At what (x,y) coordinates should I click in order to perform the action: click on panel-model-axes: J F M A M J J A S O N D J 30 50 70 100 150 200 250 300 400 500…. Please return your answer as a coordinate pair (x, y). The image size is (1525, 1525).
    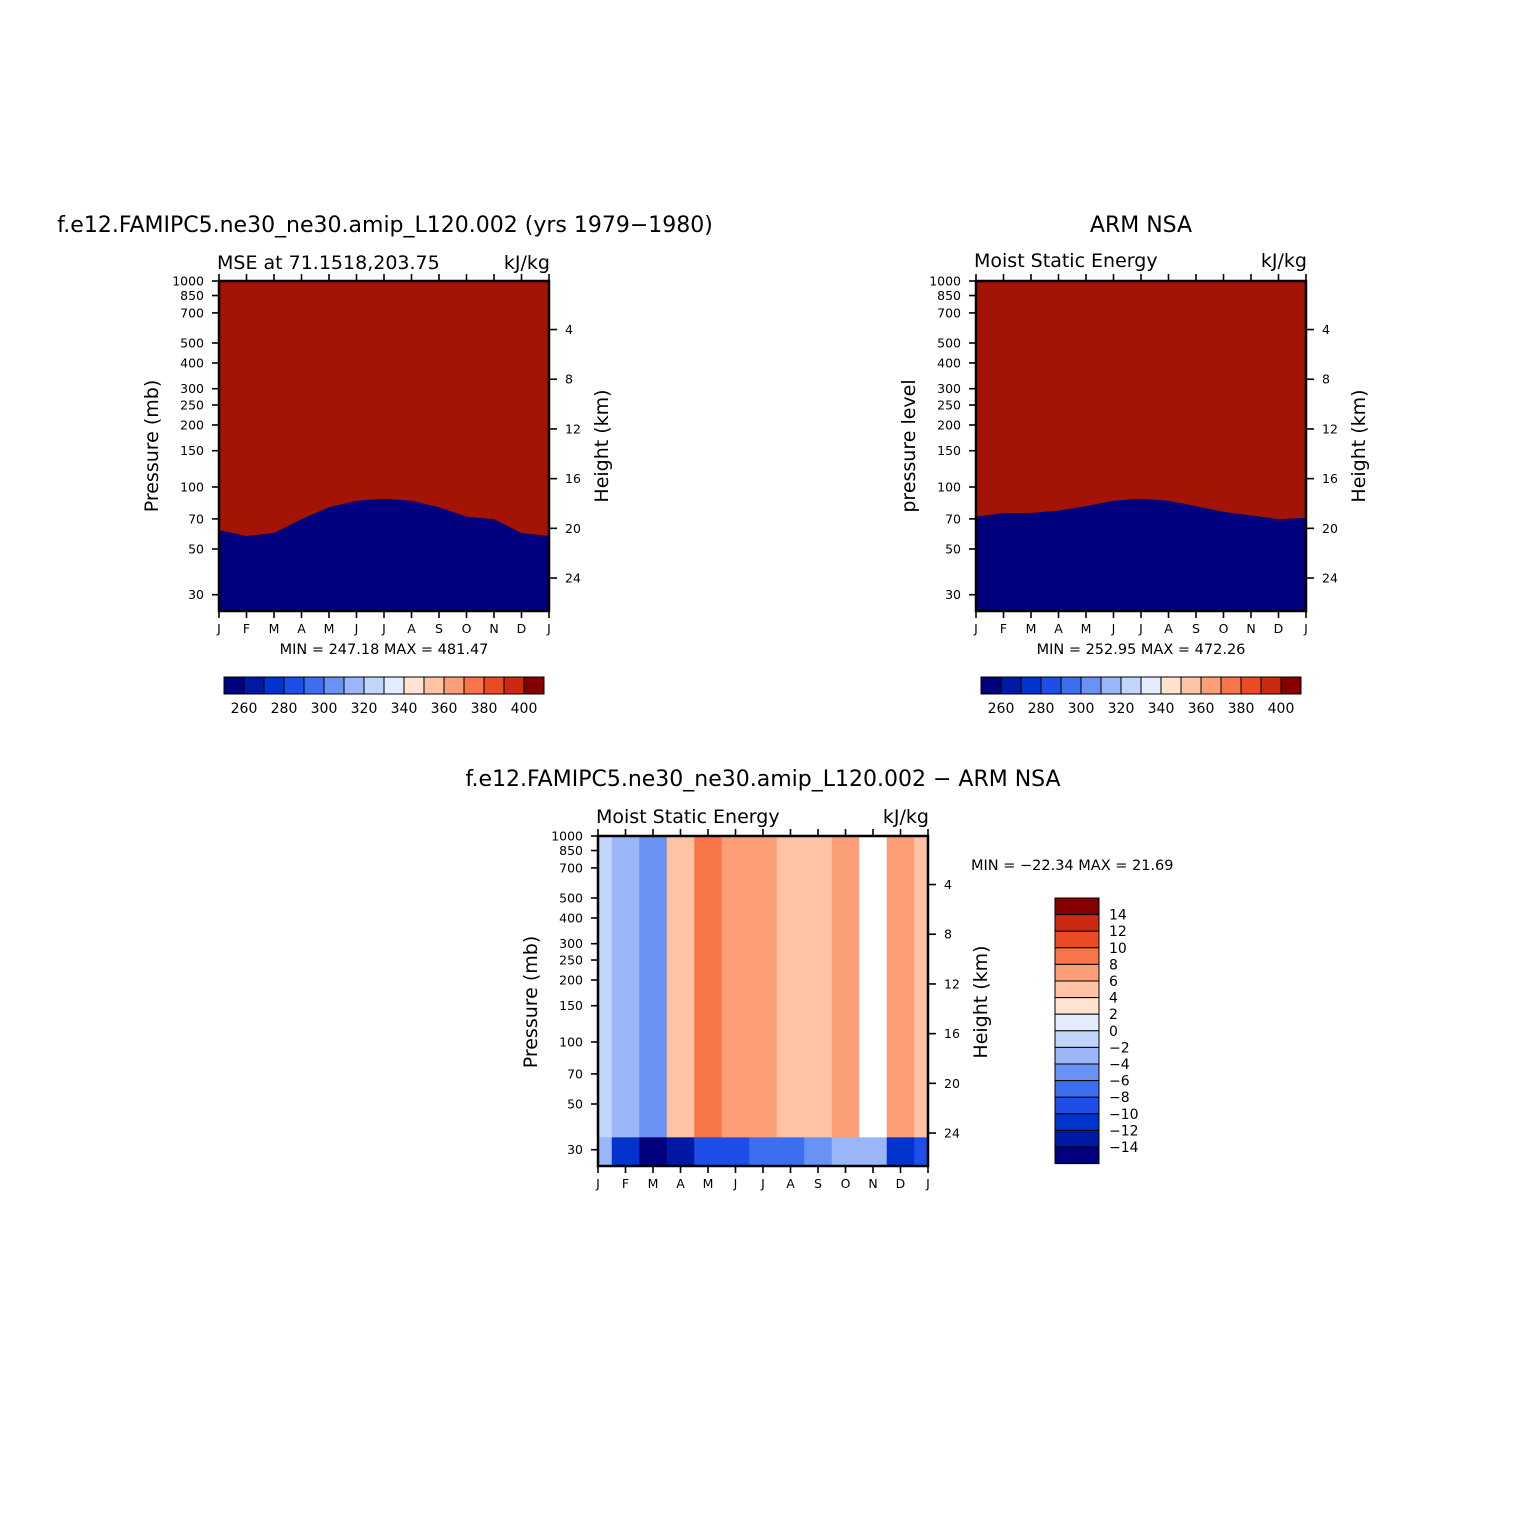
    Looking at the image, I should click on (376, 455).